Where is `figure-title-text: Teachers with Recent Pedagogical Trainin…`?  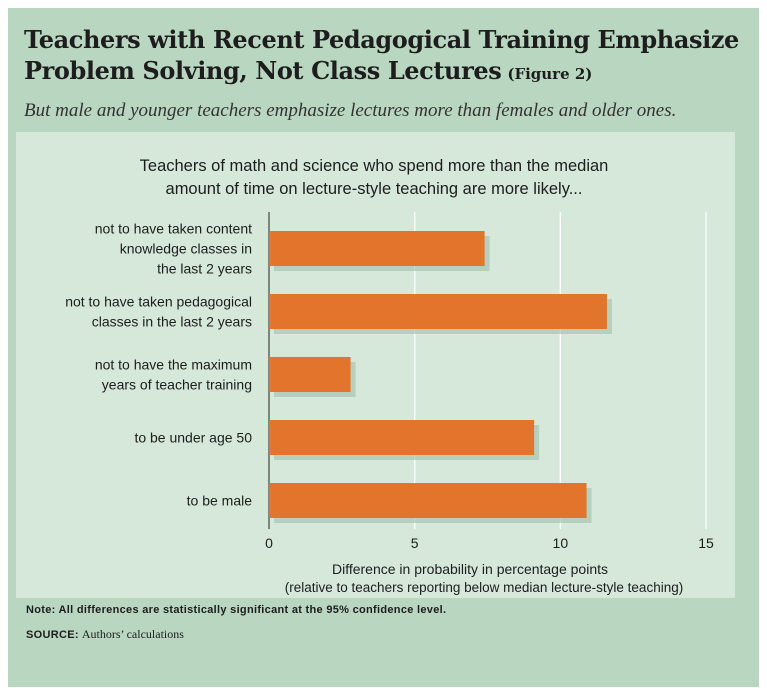
figure-title-text: Teachers with Recent Pedagogical Trainin… is located at coordinates (381, 55).